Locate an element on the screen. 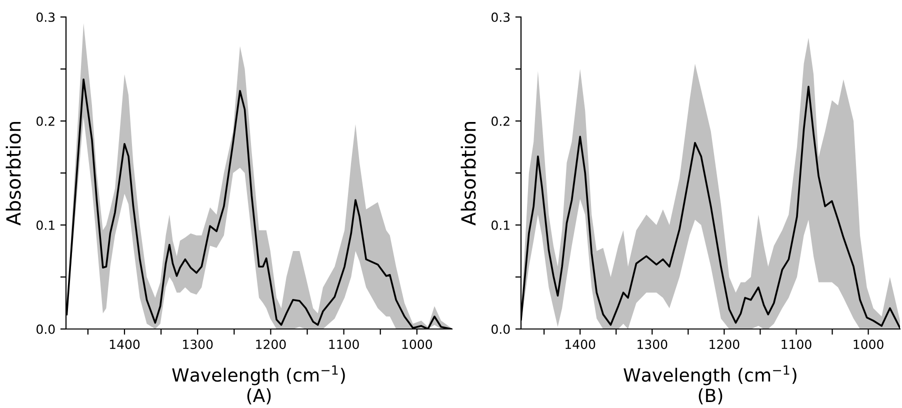 The image size is (902, 408). text: (A) is located at coordinates (259, 396).